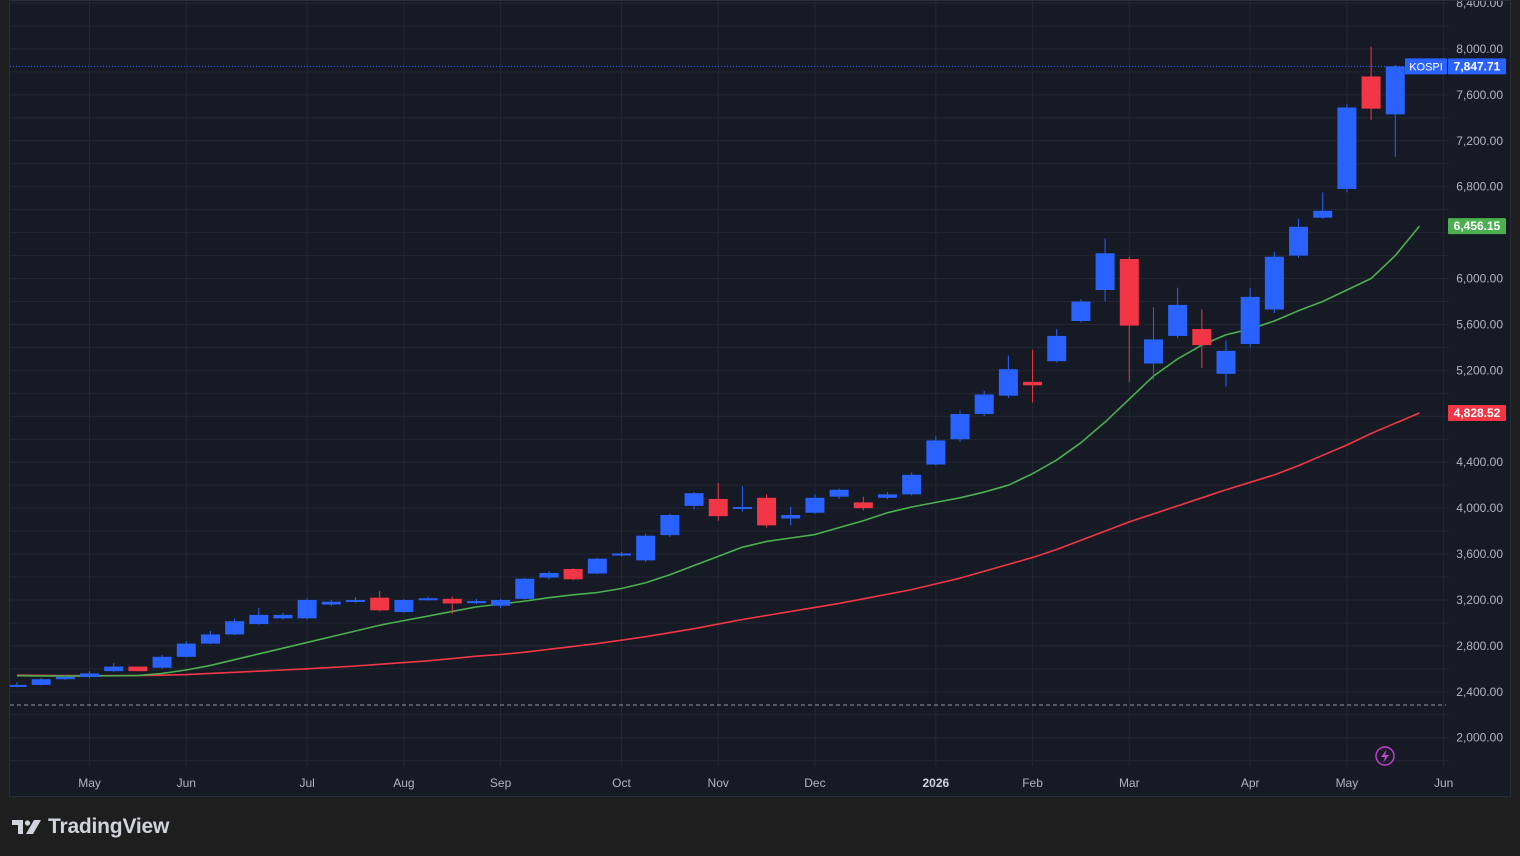 The image size is (1520, 856). What do you see at coordinates (501, 783) in the screenshot?
I see `x-tick-label: Sep` at bounding box center [501, 783].